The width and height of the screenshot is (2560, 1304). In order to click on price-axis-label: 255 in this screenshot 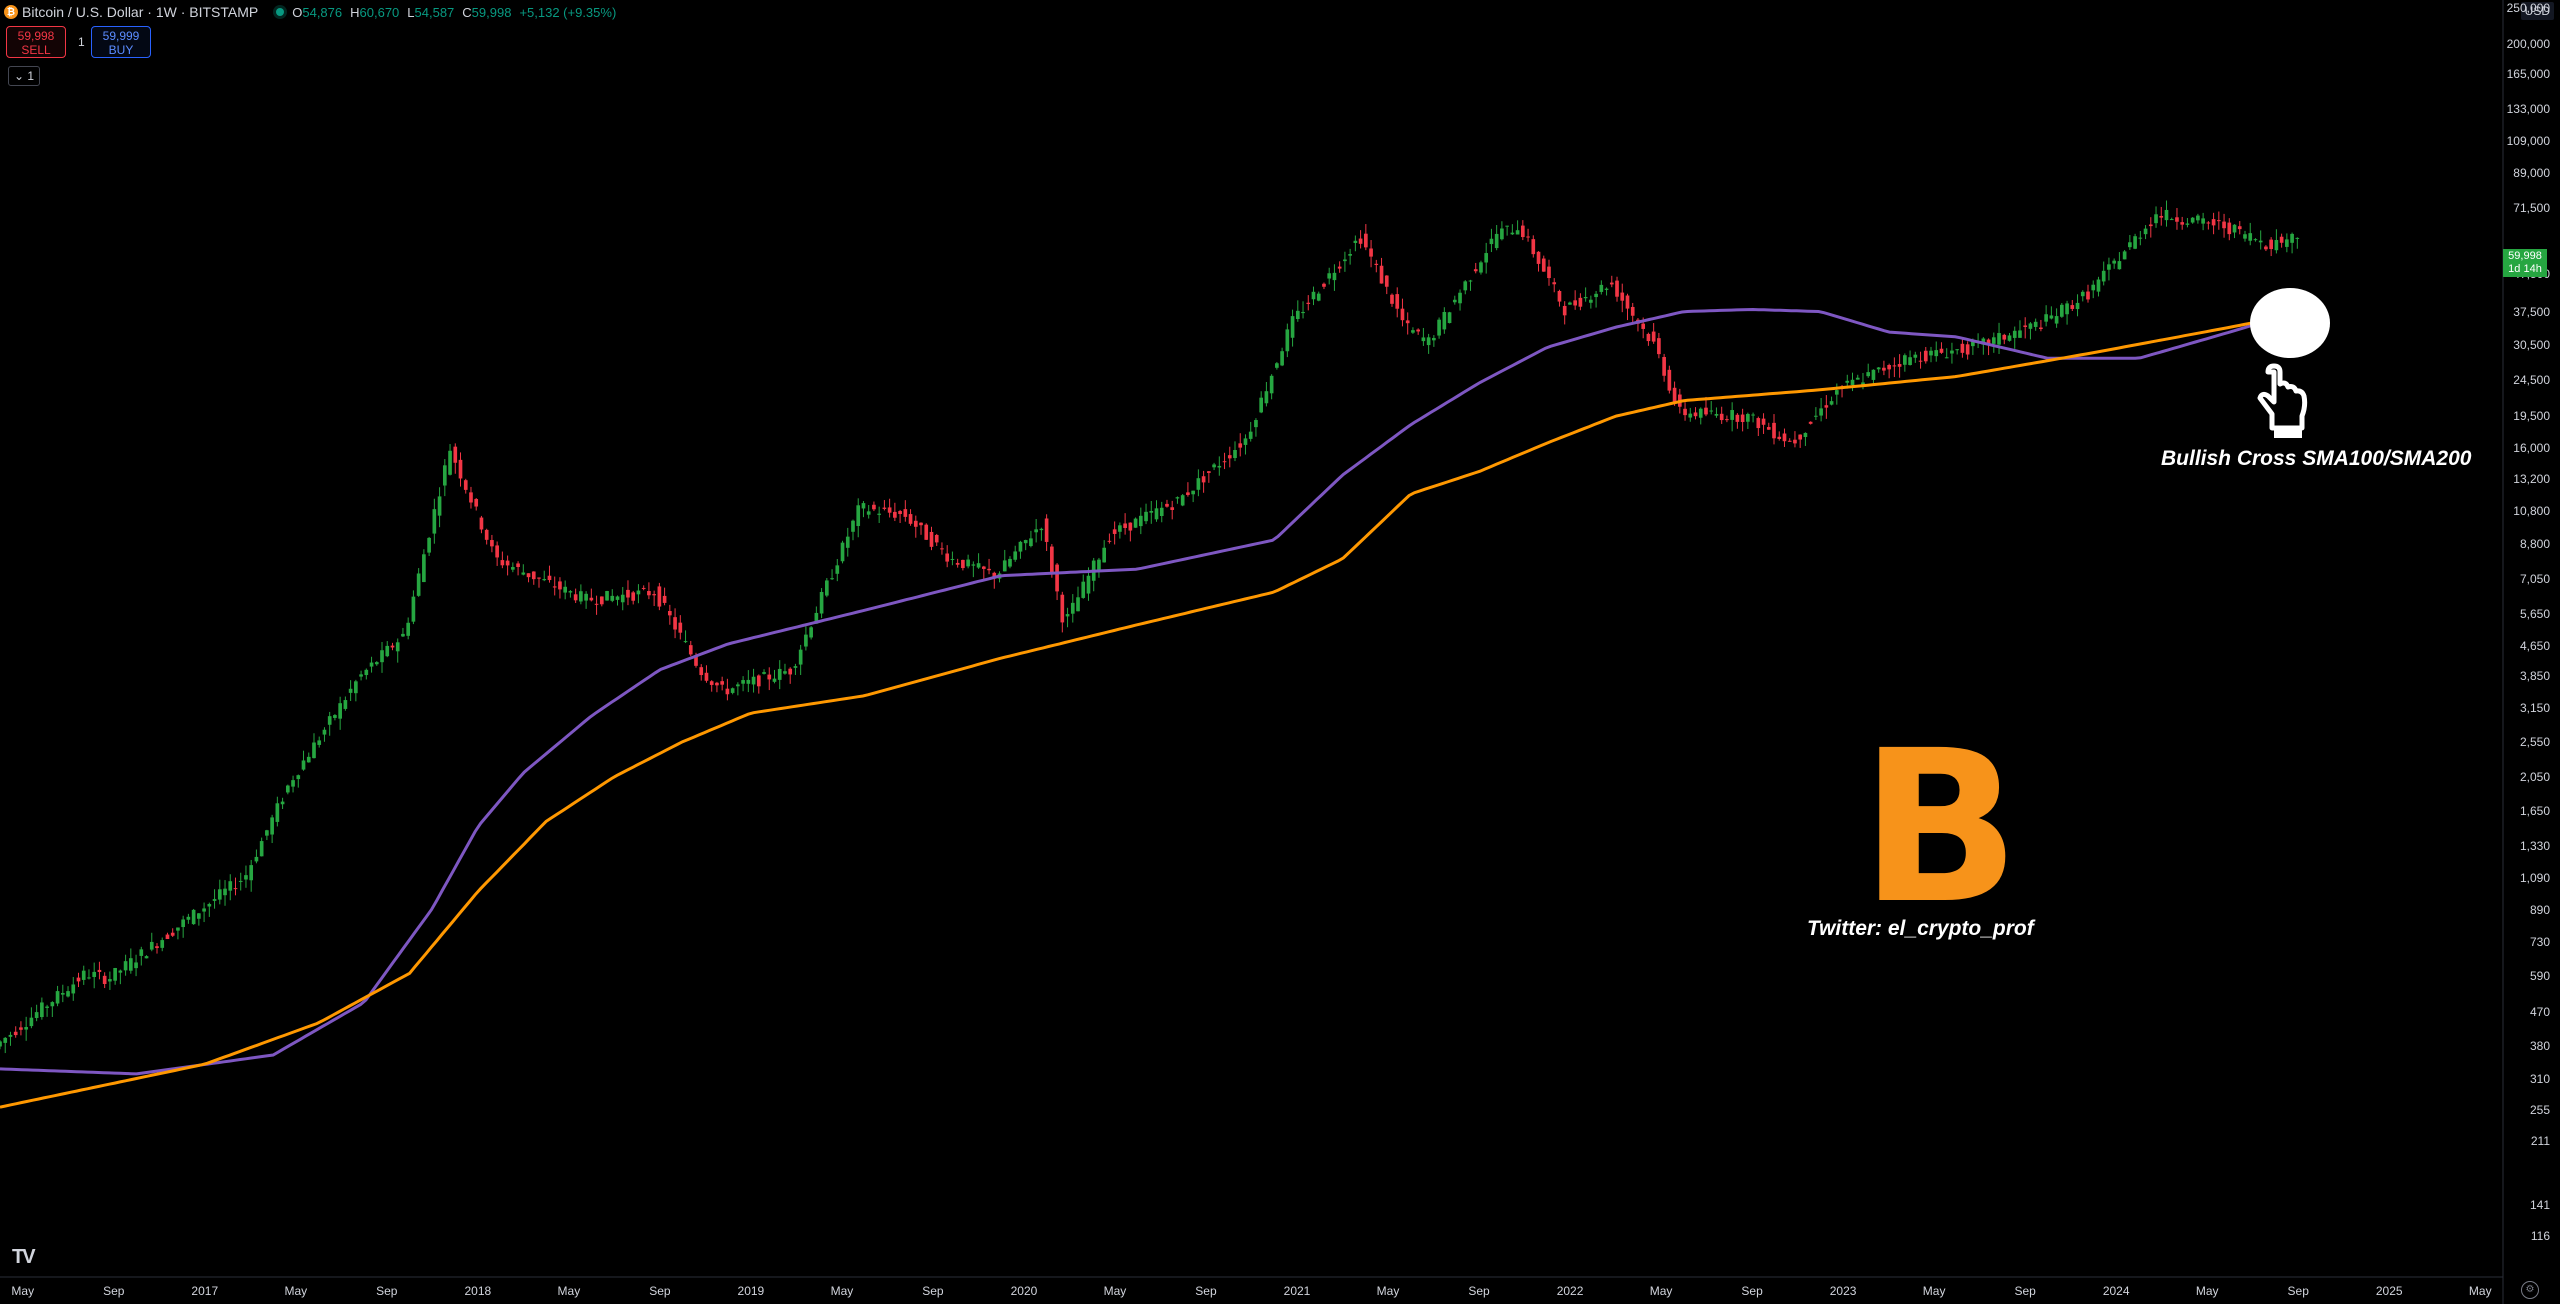, I will do `click(2539, 1110)`.